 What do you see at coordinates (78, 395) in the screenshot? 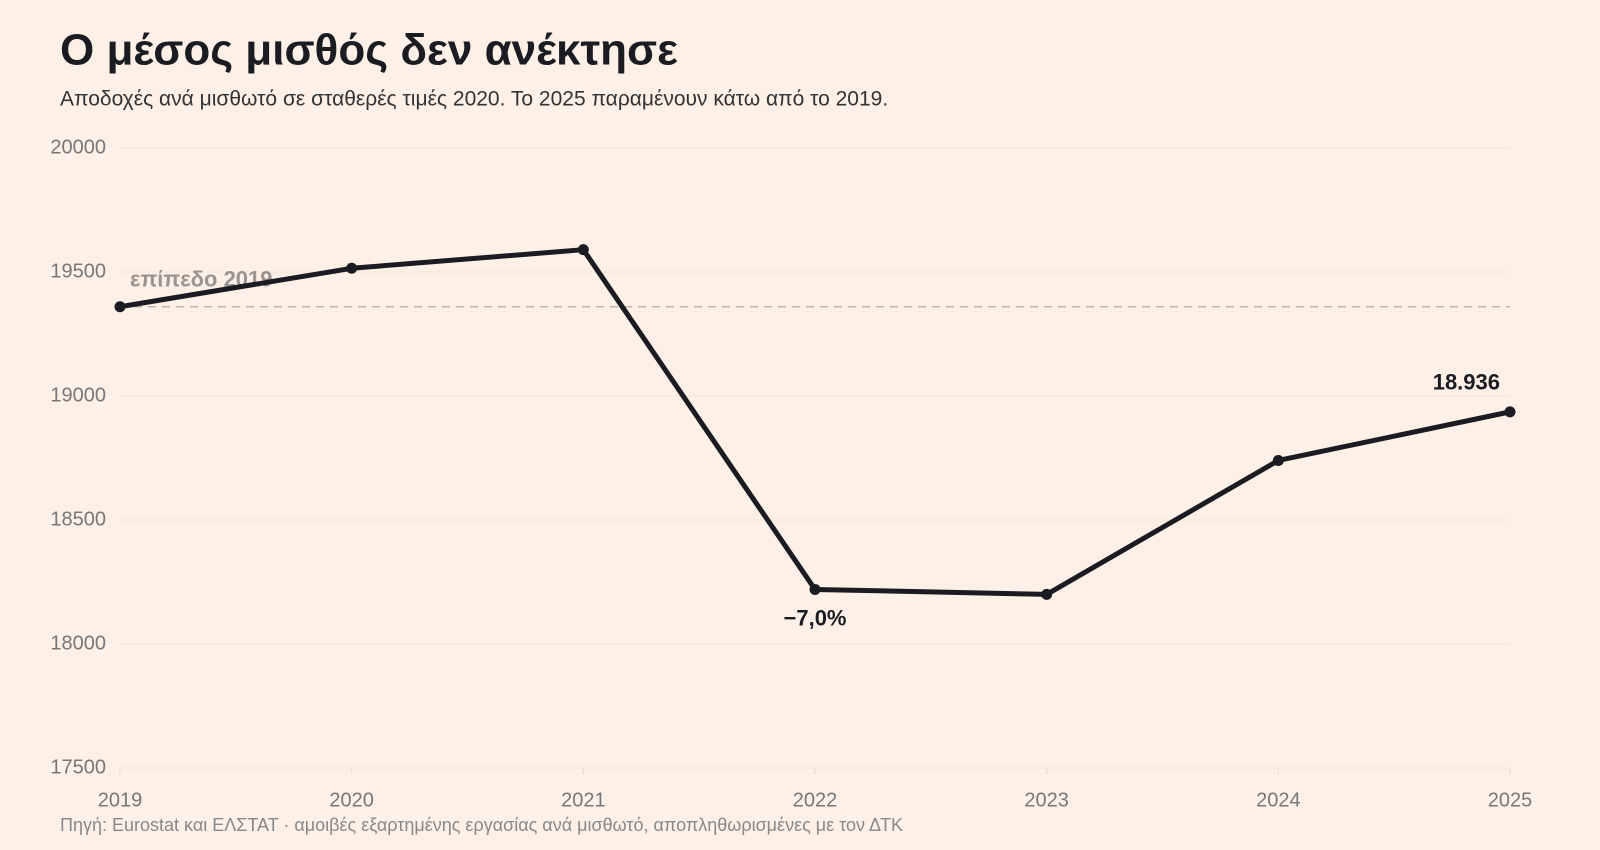
I see `y-tick-label: 19000` at bounding box center [78, 395].